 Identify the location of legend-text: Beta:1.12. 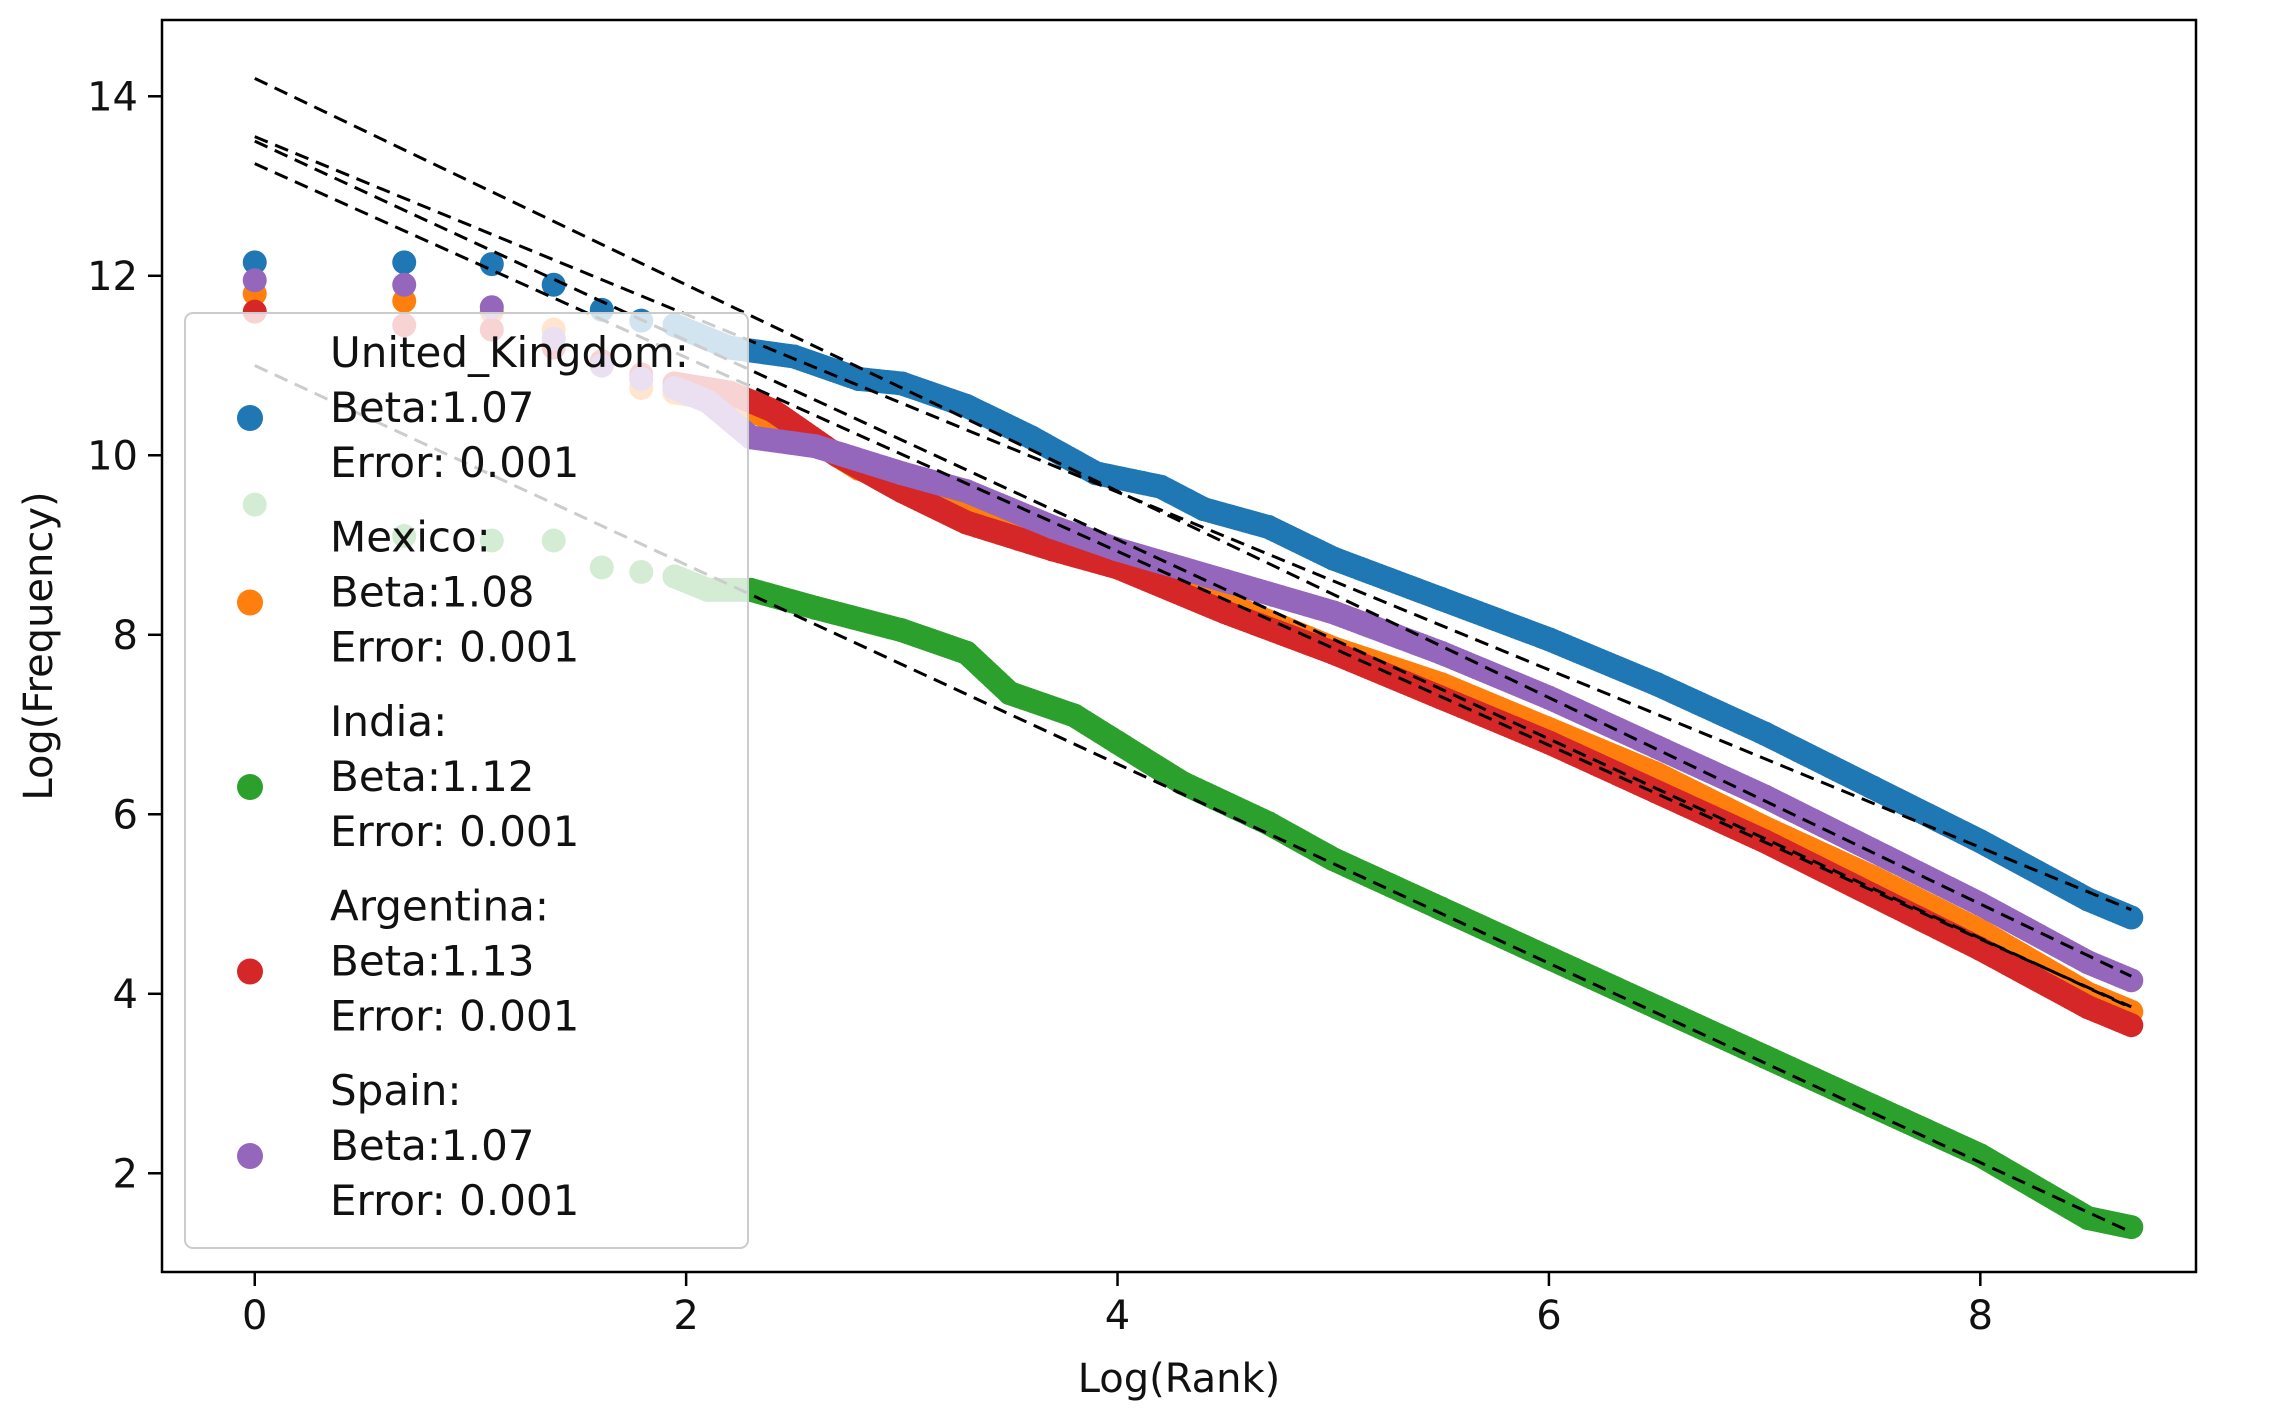
(432, 776).